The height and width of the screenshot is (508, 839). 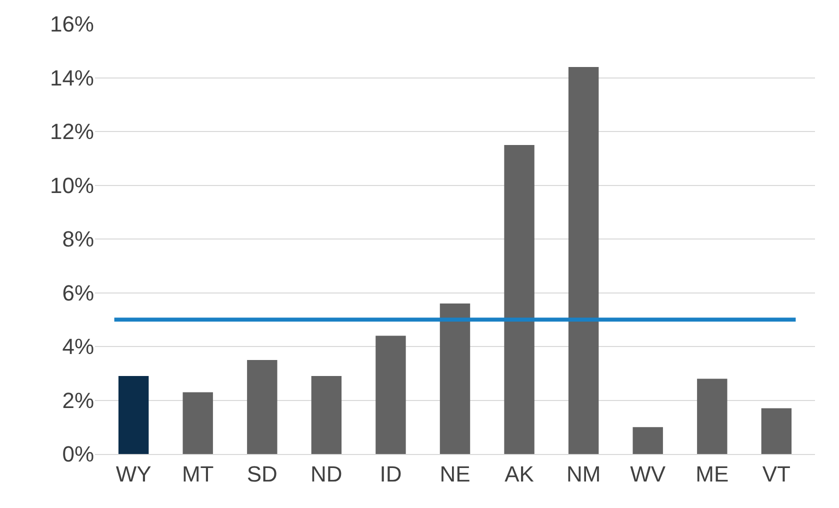 What do you see at coordinates (455, 473) in the screenshot?
I see `x-tick-label: NE` at bounding box center [455, 473].